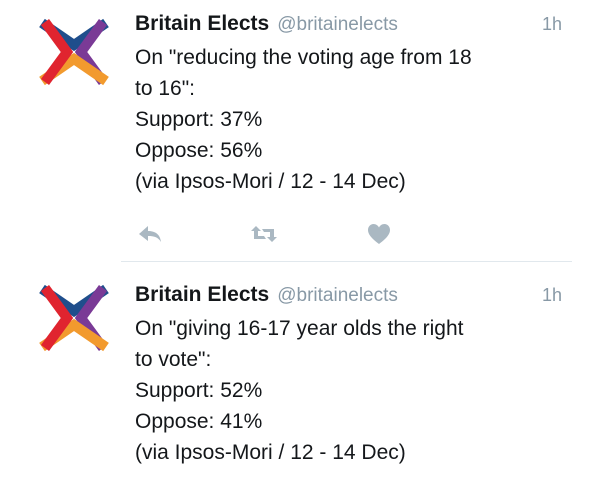 Image resolution: width=600 pixels, height=481 pixels. What do you see at coordinates (299, 328) in the screenshot?
I see `tweet-text-line: On "giving 16-17 year olds the right` at bounding box center [299, 328].